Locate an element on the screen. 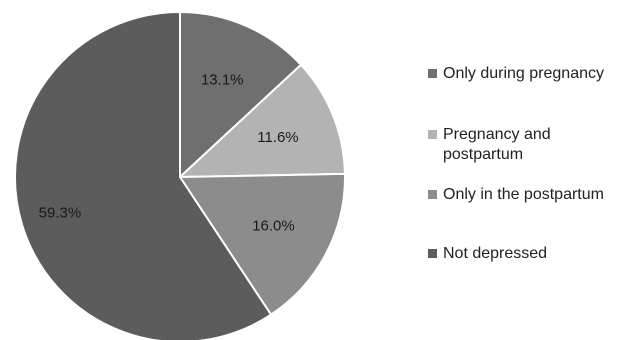  slice-label-2: 11.6% is located at coordinates (277, 137).